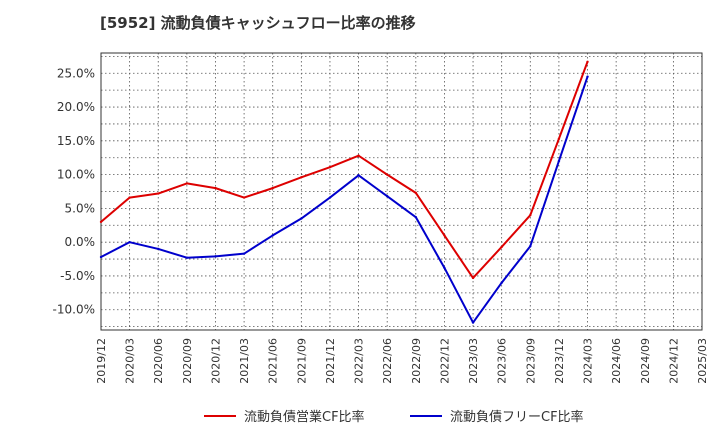 This screenshot has width=720, height=440. I want to click on x-tick-label: 2021/06, so click(273, 361).